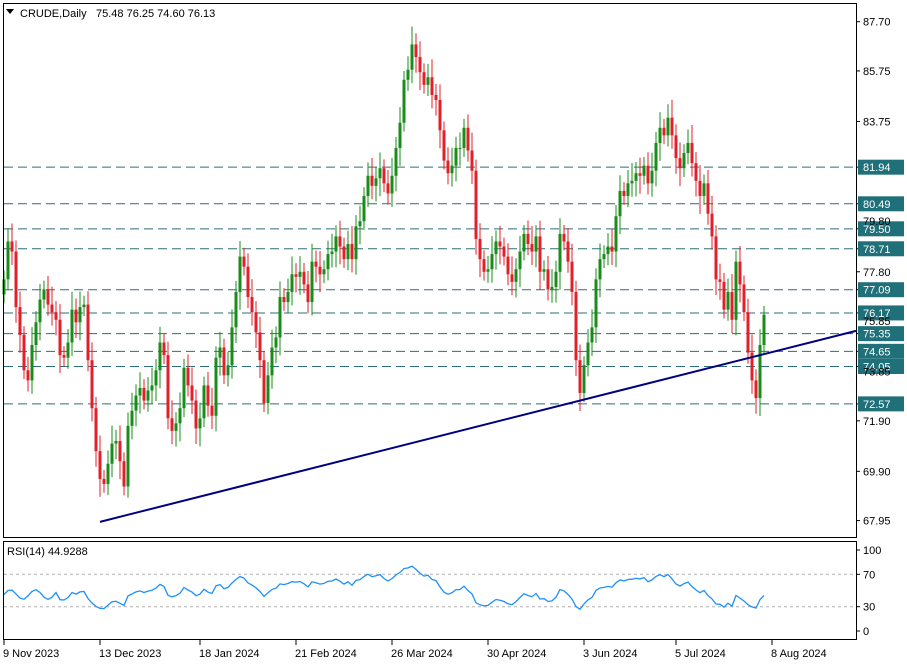  Describe the element at coordinates (384, 588) in the screenshot. I see `rsi-line` at that location.